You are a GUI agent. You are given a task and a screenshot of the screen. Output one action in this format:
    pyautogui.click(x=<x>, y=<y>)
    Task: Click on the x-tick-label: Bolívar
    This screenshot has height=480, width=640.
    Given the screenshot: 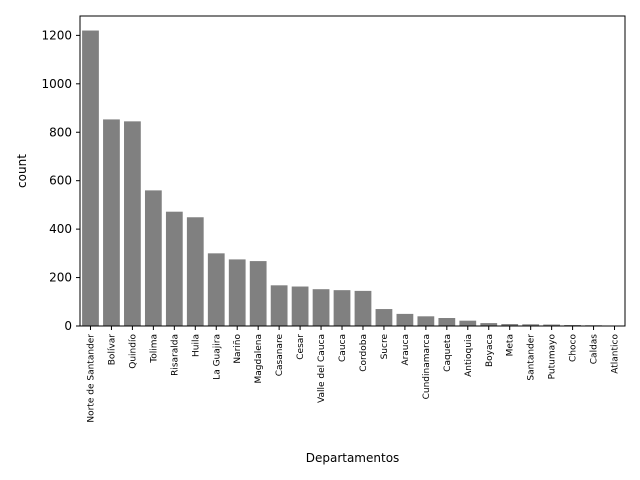 What is the action you would take?
    pyautogui.click(x=112, y=350)
    